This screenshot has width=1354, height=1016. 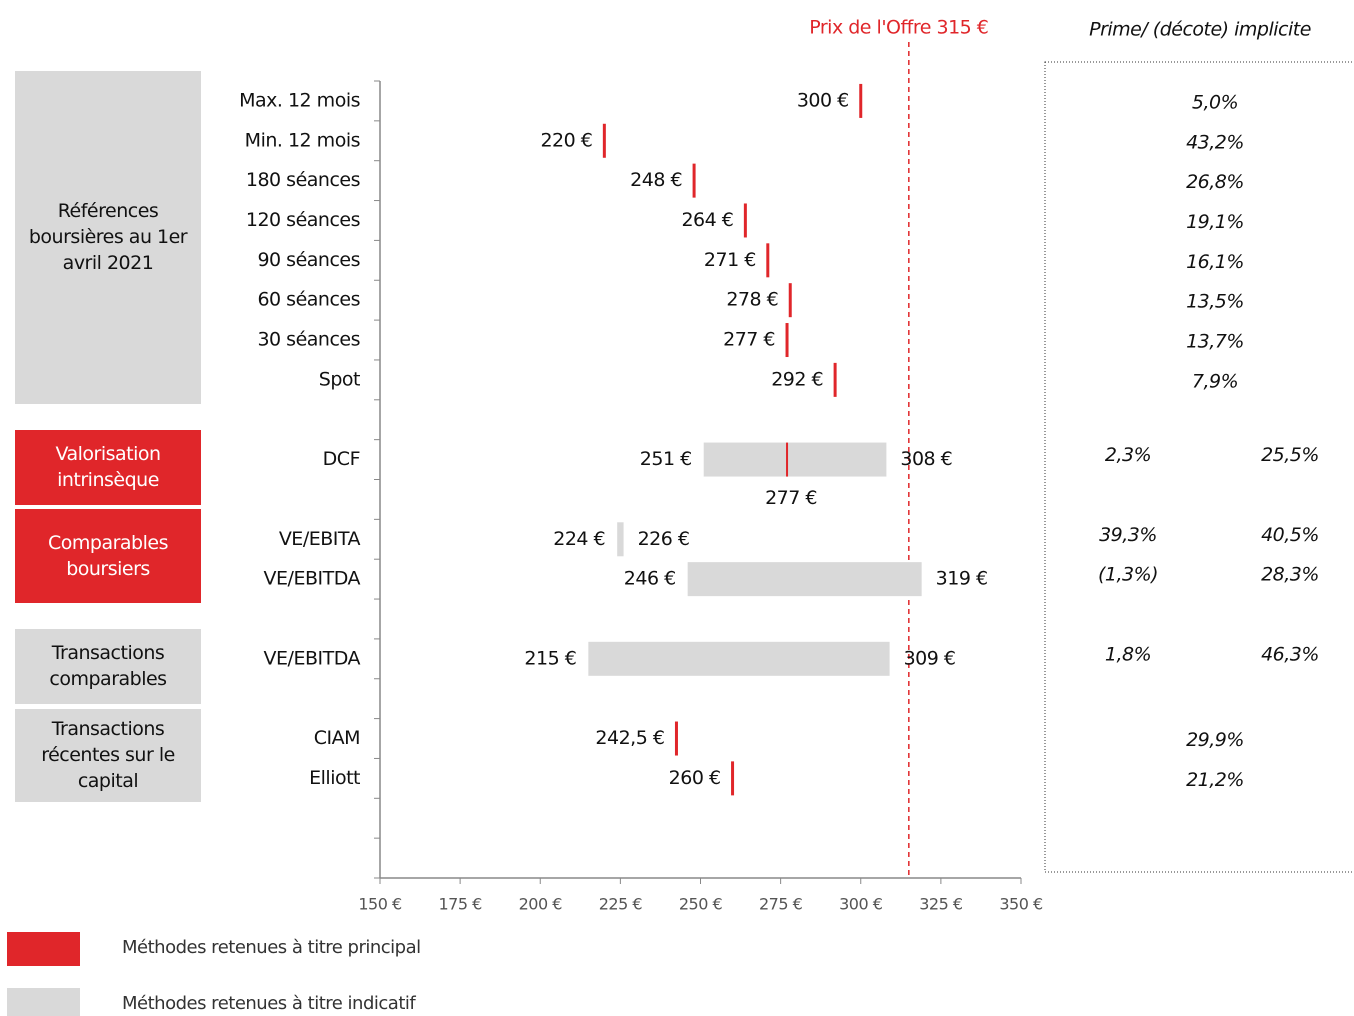 What do you see at coordinates (621, 904) in the screenshot?
I see `x-tick-label: 225 €` at bounding box center [621, 904].